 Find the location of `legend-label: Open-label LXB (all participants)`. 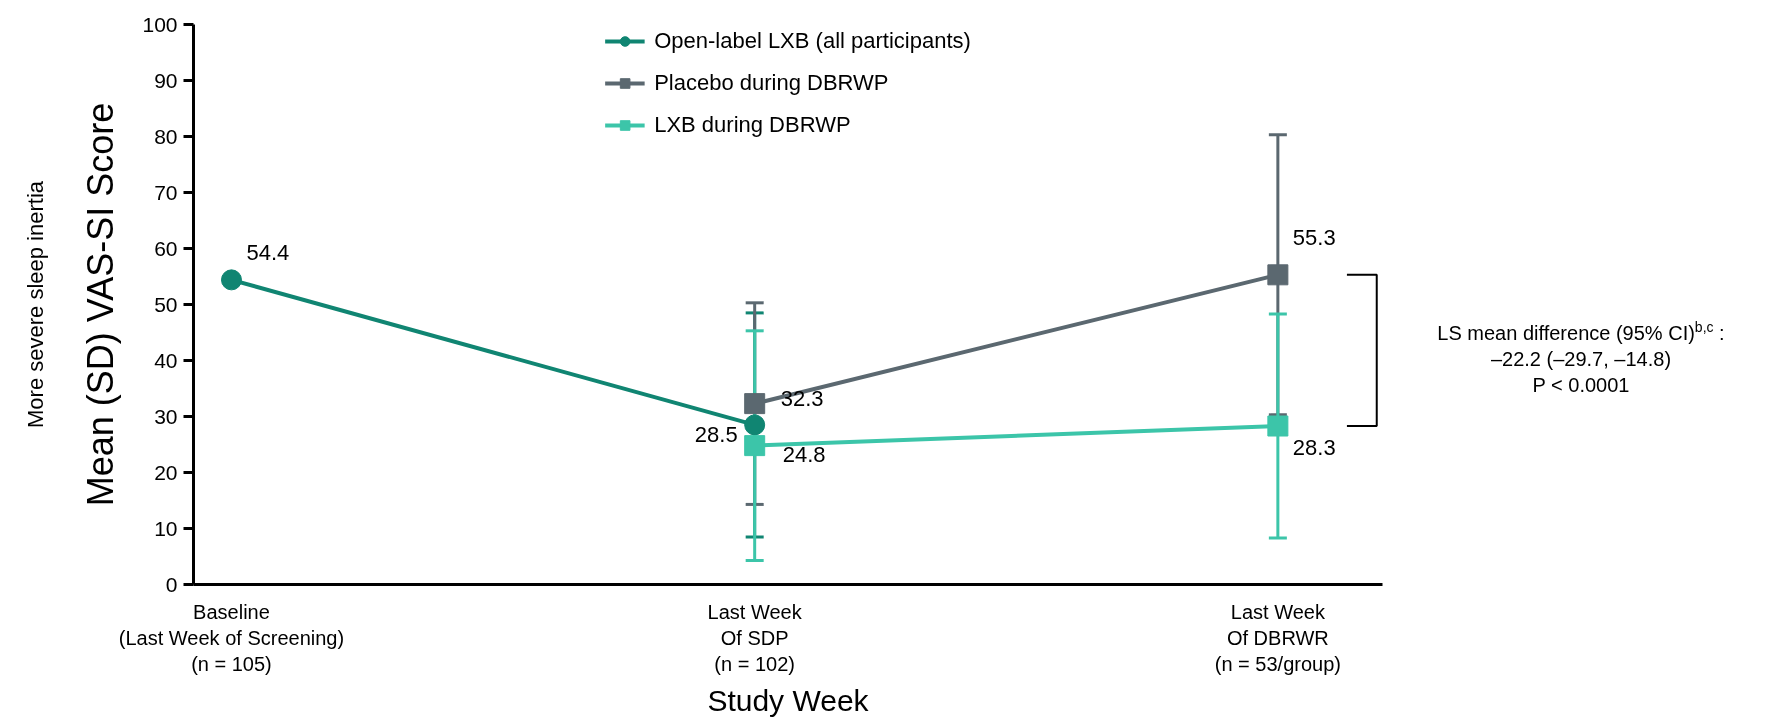

legend-label: Open-label LXB (all participants) is located at coordinates (812, 41).